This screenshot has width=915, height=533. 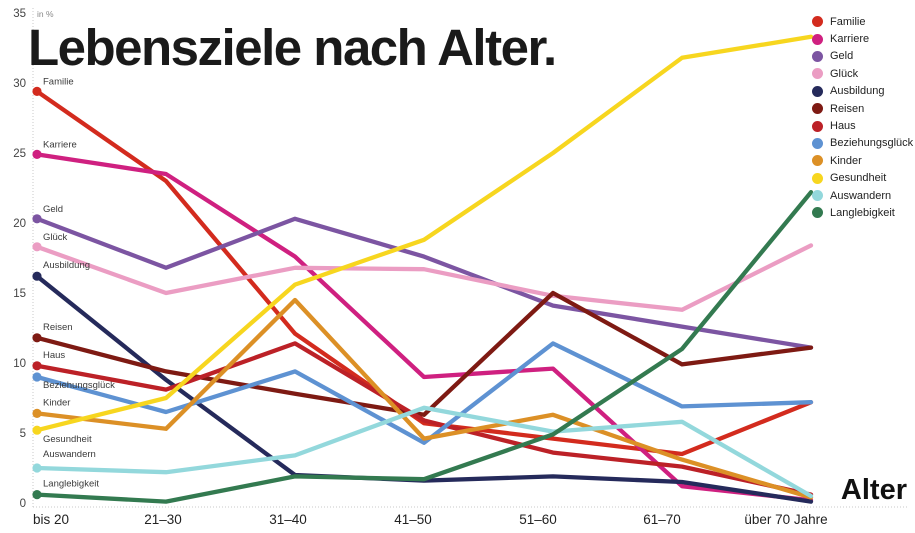 What do you see at coordinates (56, 402) in the screenshot?
I see `series-inline-label-Kinder: Kinder` at bounding box center [56, 402].